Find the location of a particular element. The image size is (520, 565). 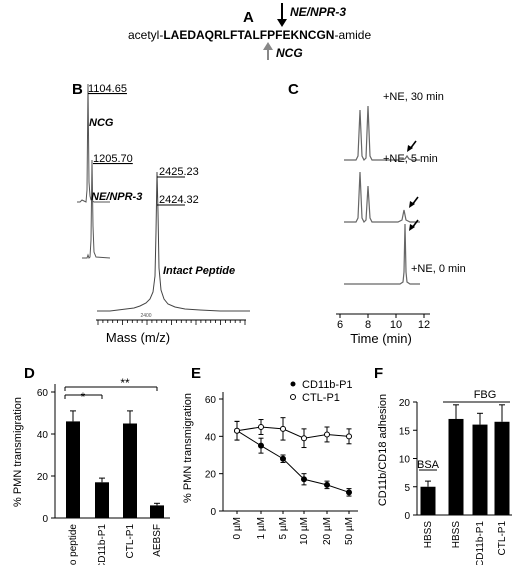

significance-bracket-1: * is located at coordinates (83, 397).